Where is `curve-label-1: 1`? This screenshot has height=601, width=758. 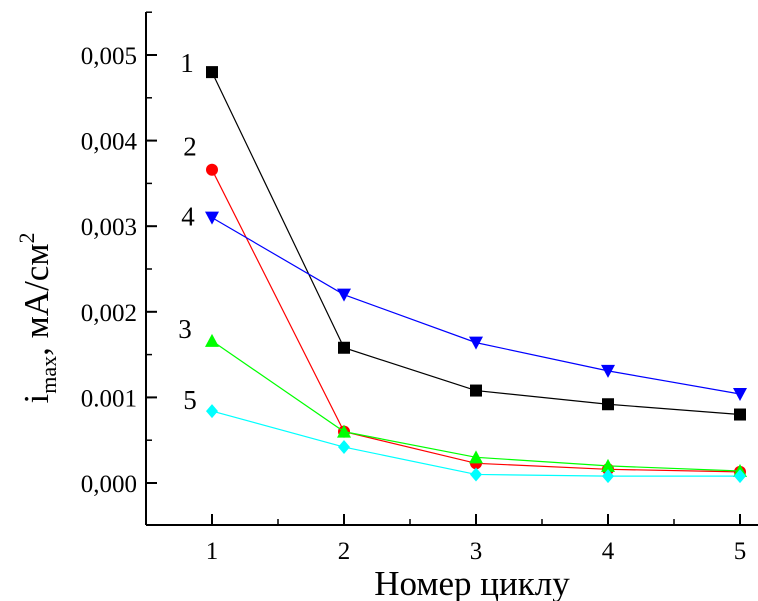 curve-label-1: 1 is located at coordinates (187, 63).